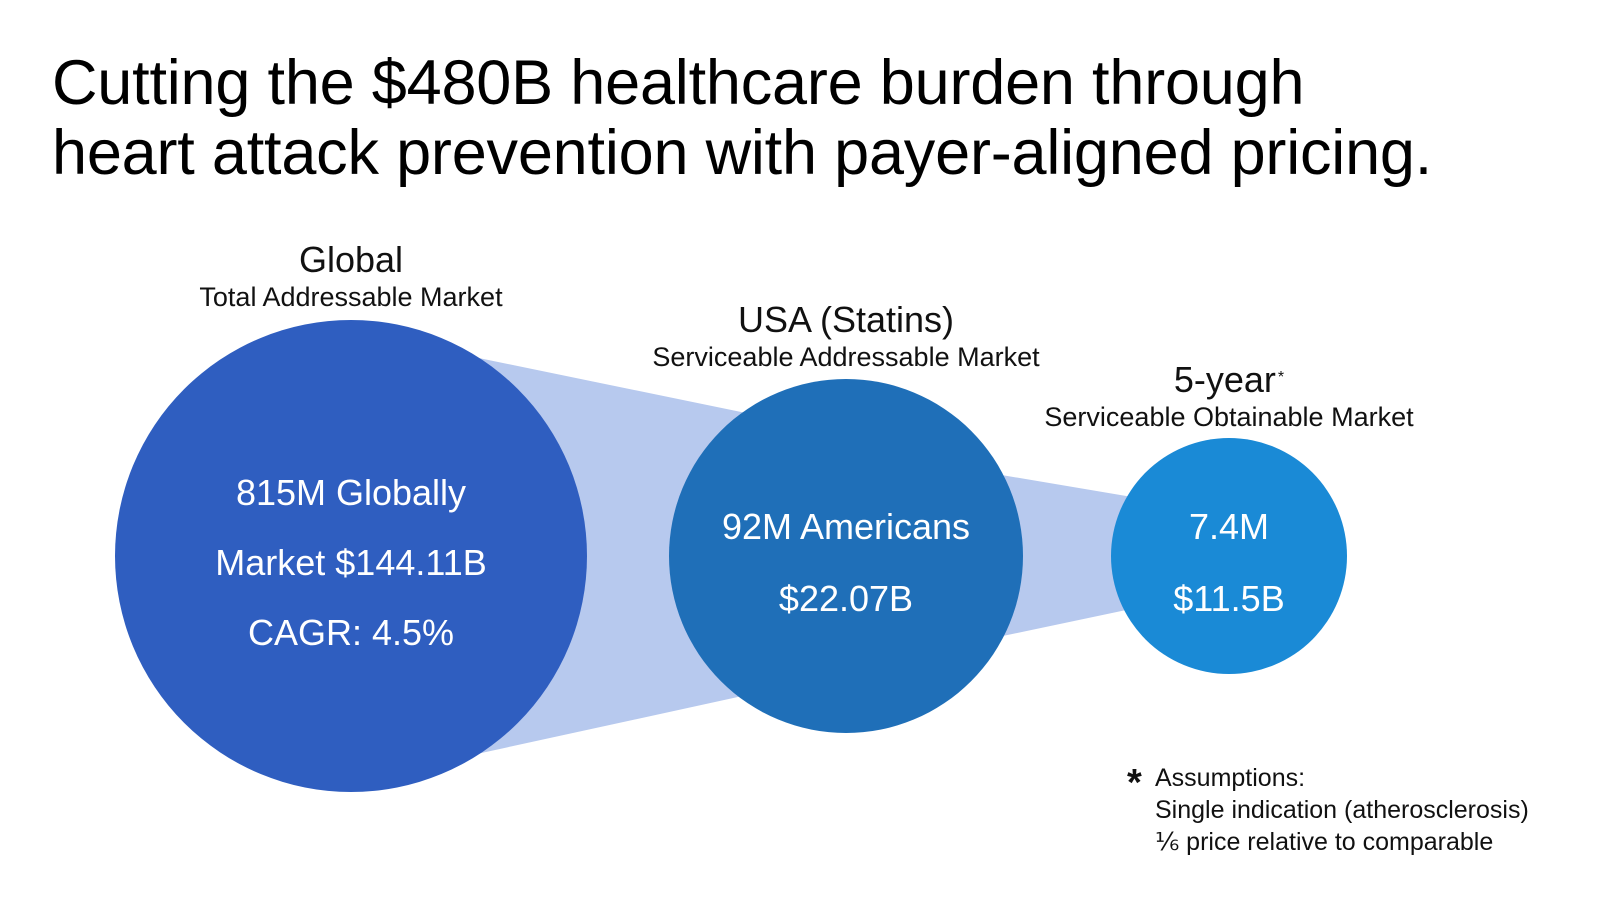 The image size is (1600, 900). What do you see at coordinates (1229, 417) in the screenshot?
I see `label-5yr-subheading: Serviceable Obtainable Market` at bounding box center [1229, 417].